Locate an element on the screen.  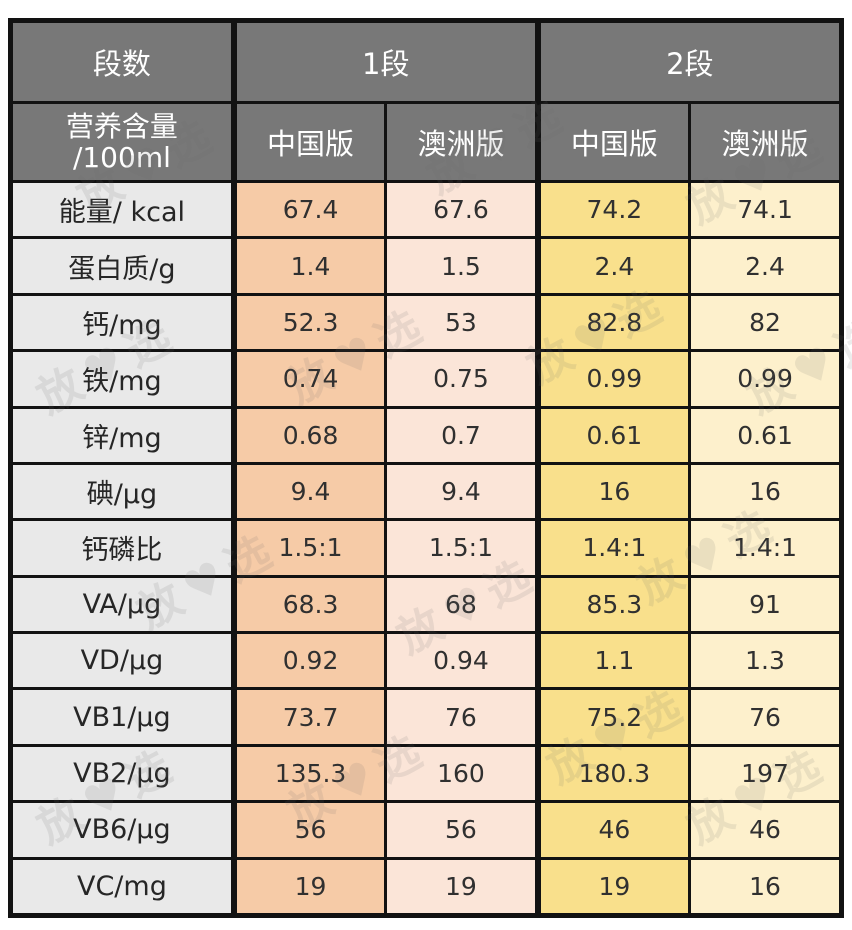
value-stage2-china: 85.3 is located at coordinates (613, 604).